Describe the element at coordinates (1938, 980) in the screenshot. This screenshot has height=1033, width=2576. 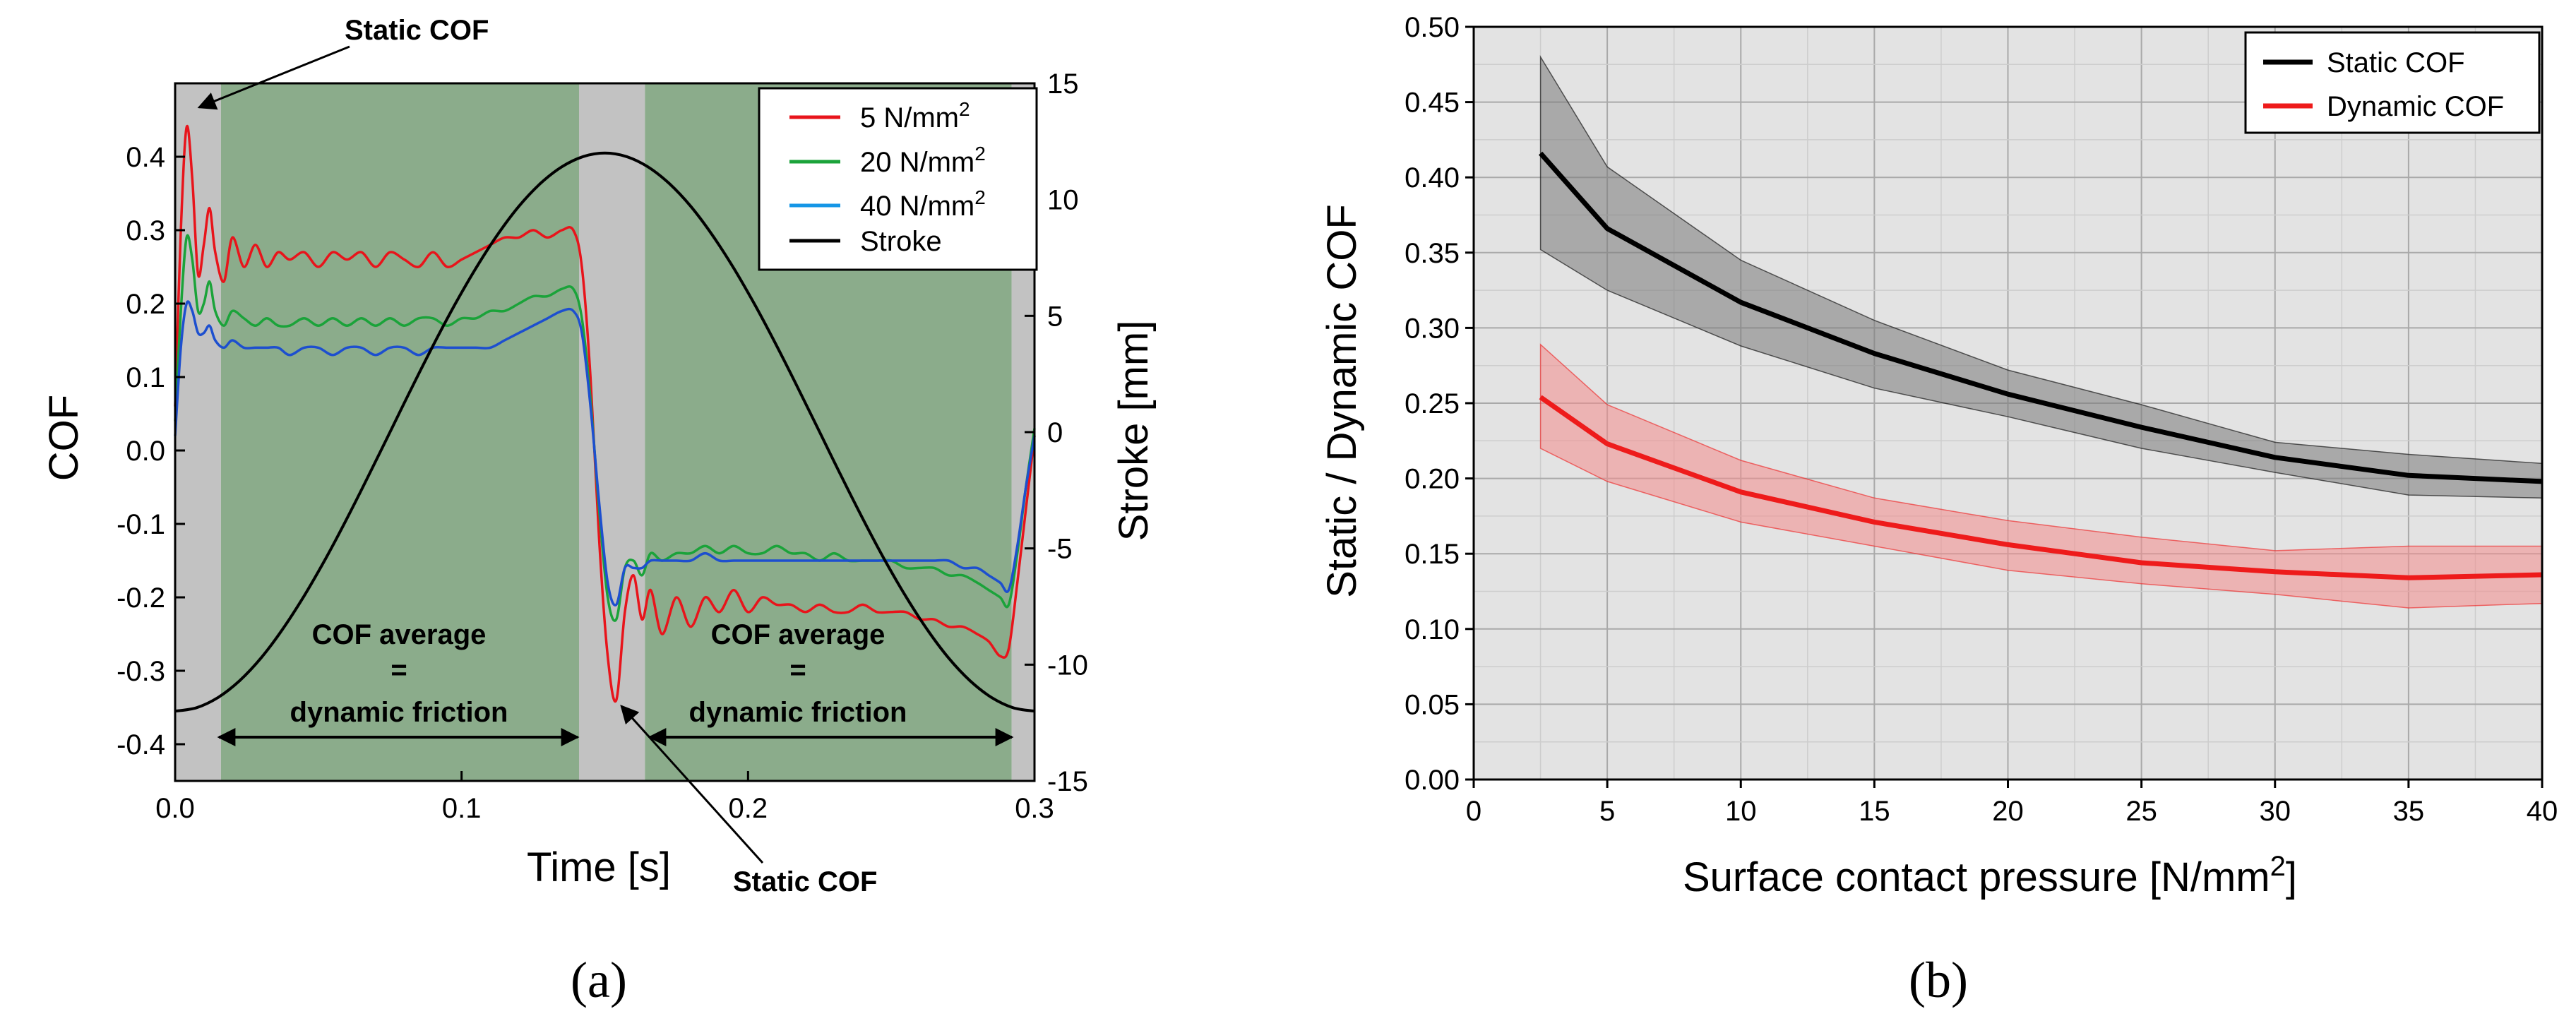
I see `panel-label-b: (b)` at that location.